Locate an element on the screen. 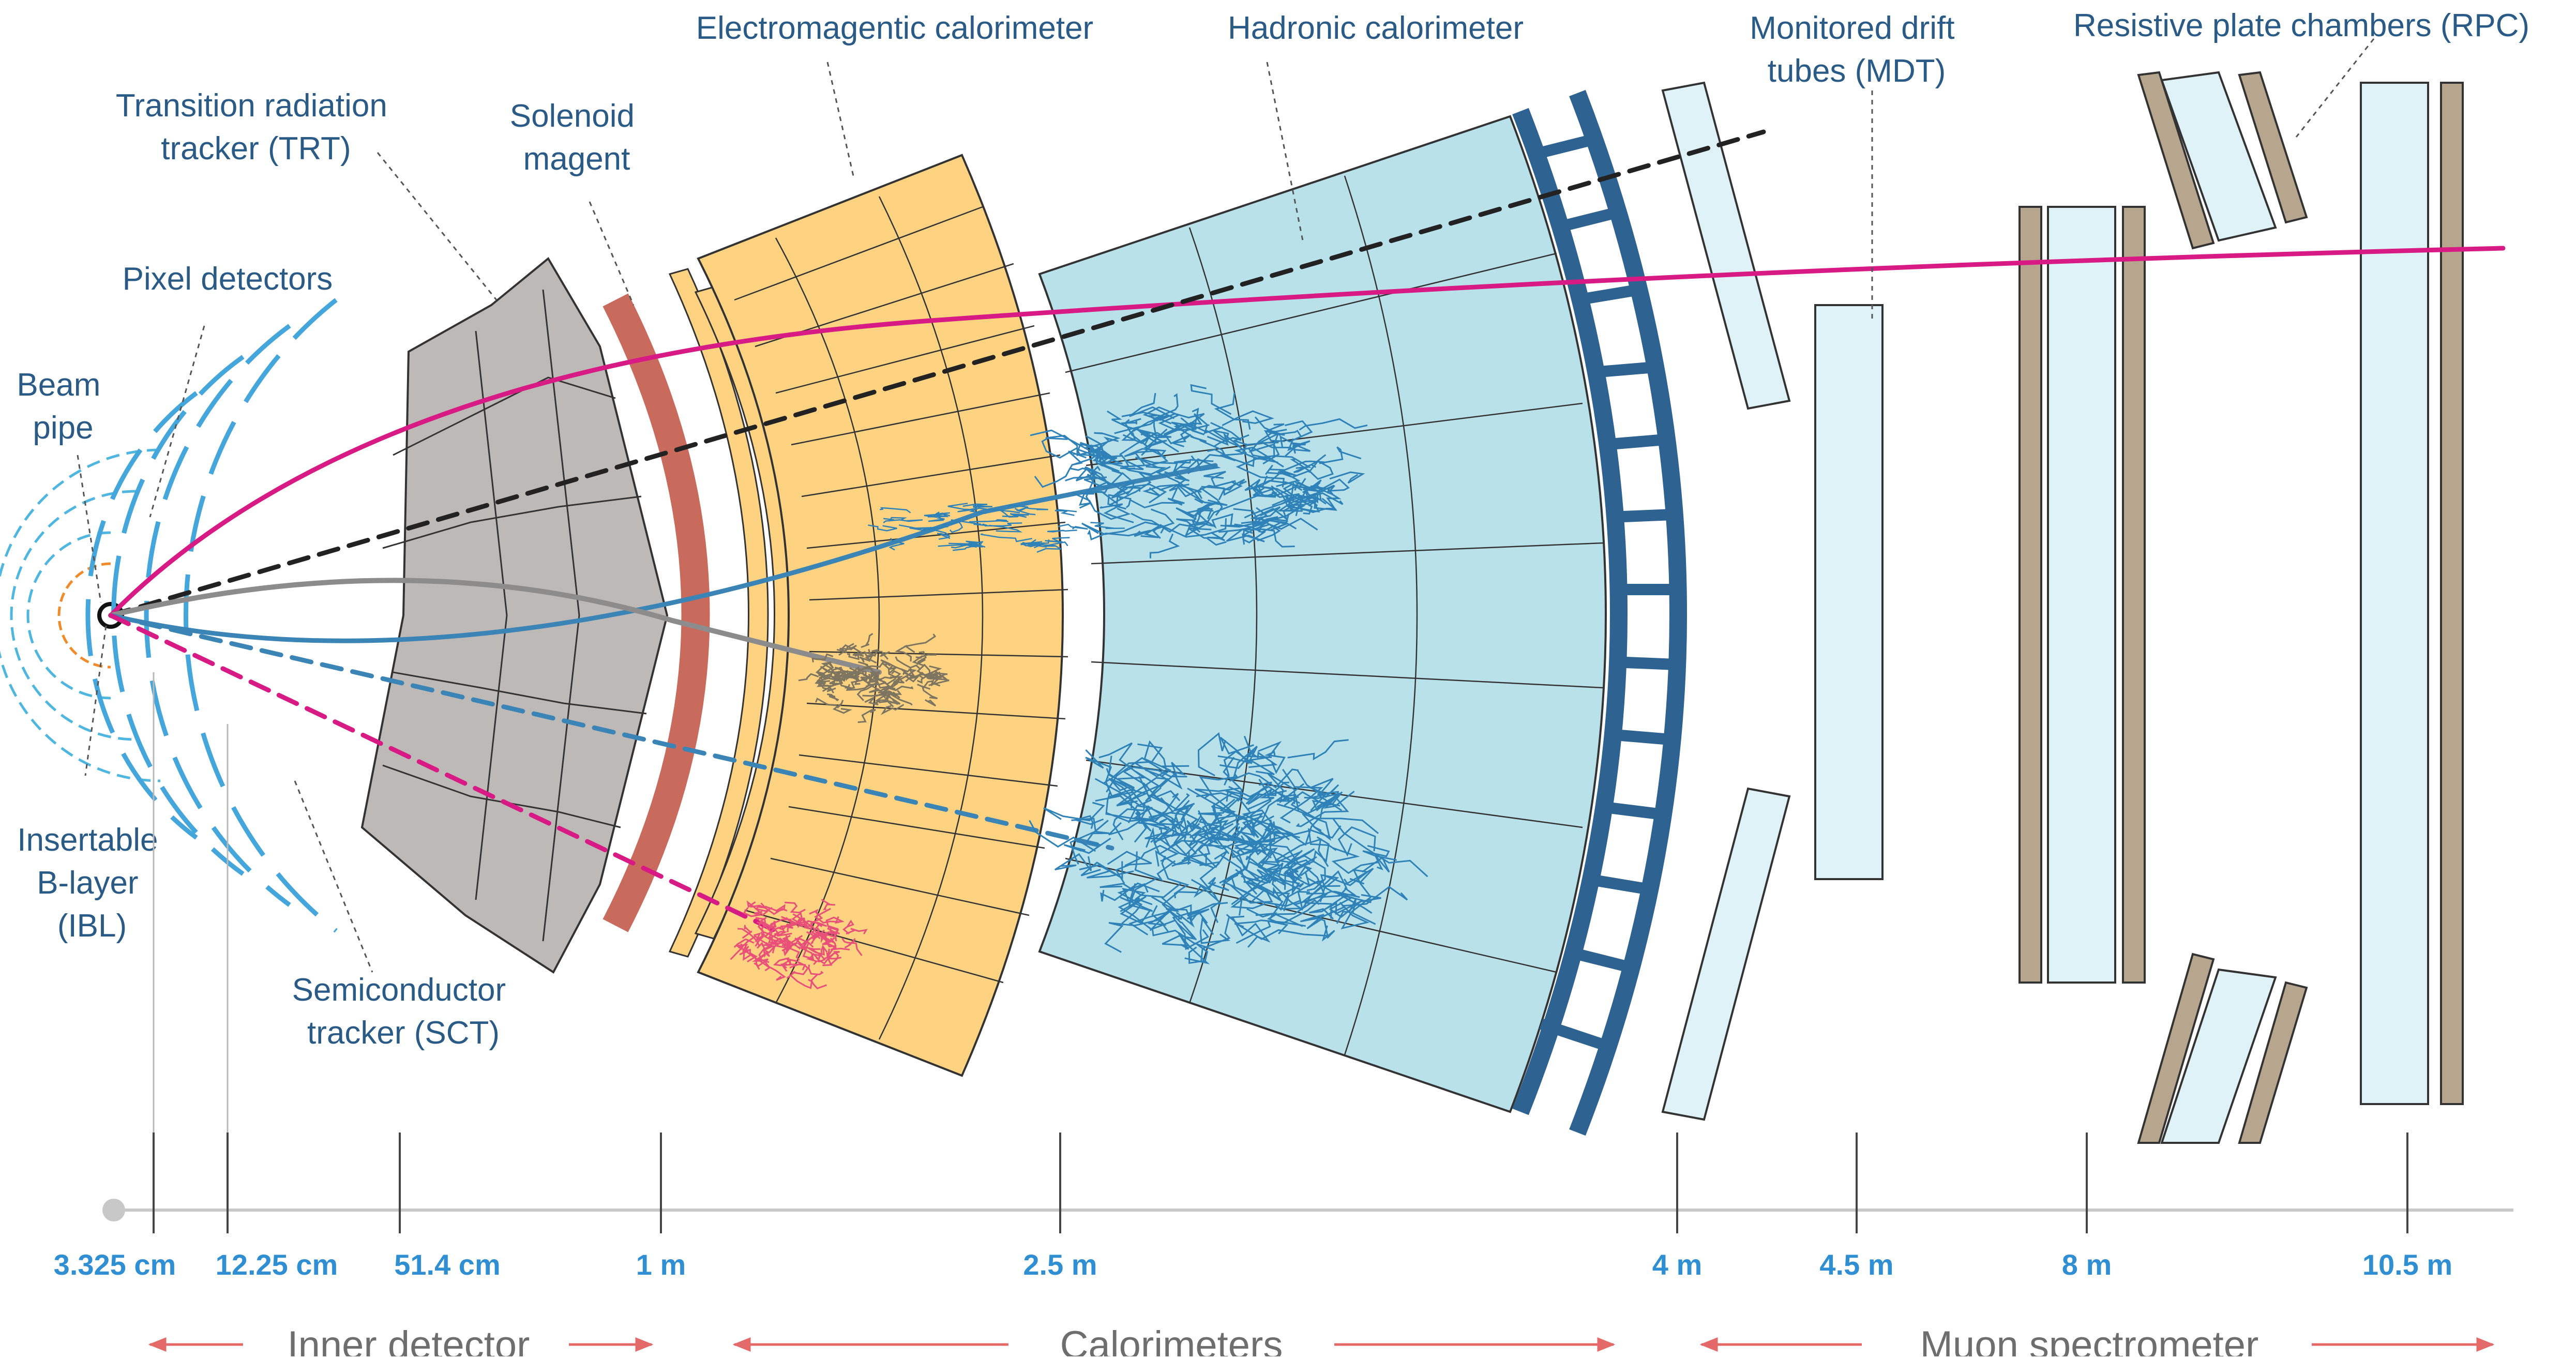 The width and height of the screenshot is (2576, 1359). label-solenoid: Solenoid magent is located at coordinates (577, 137).